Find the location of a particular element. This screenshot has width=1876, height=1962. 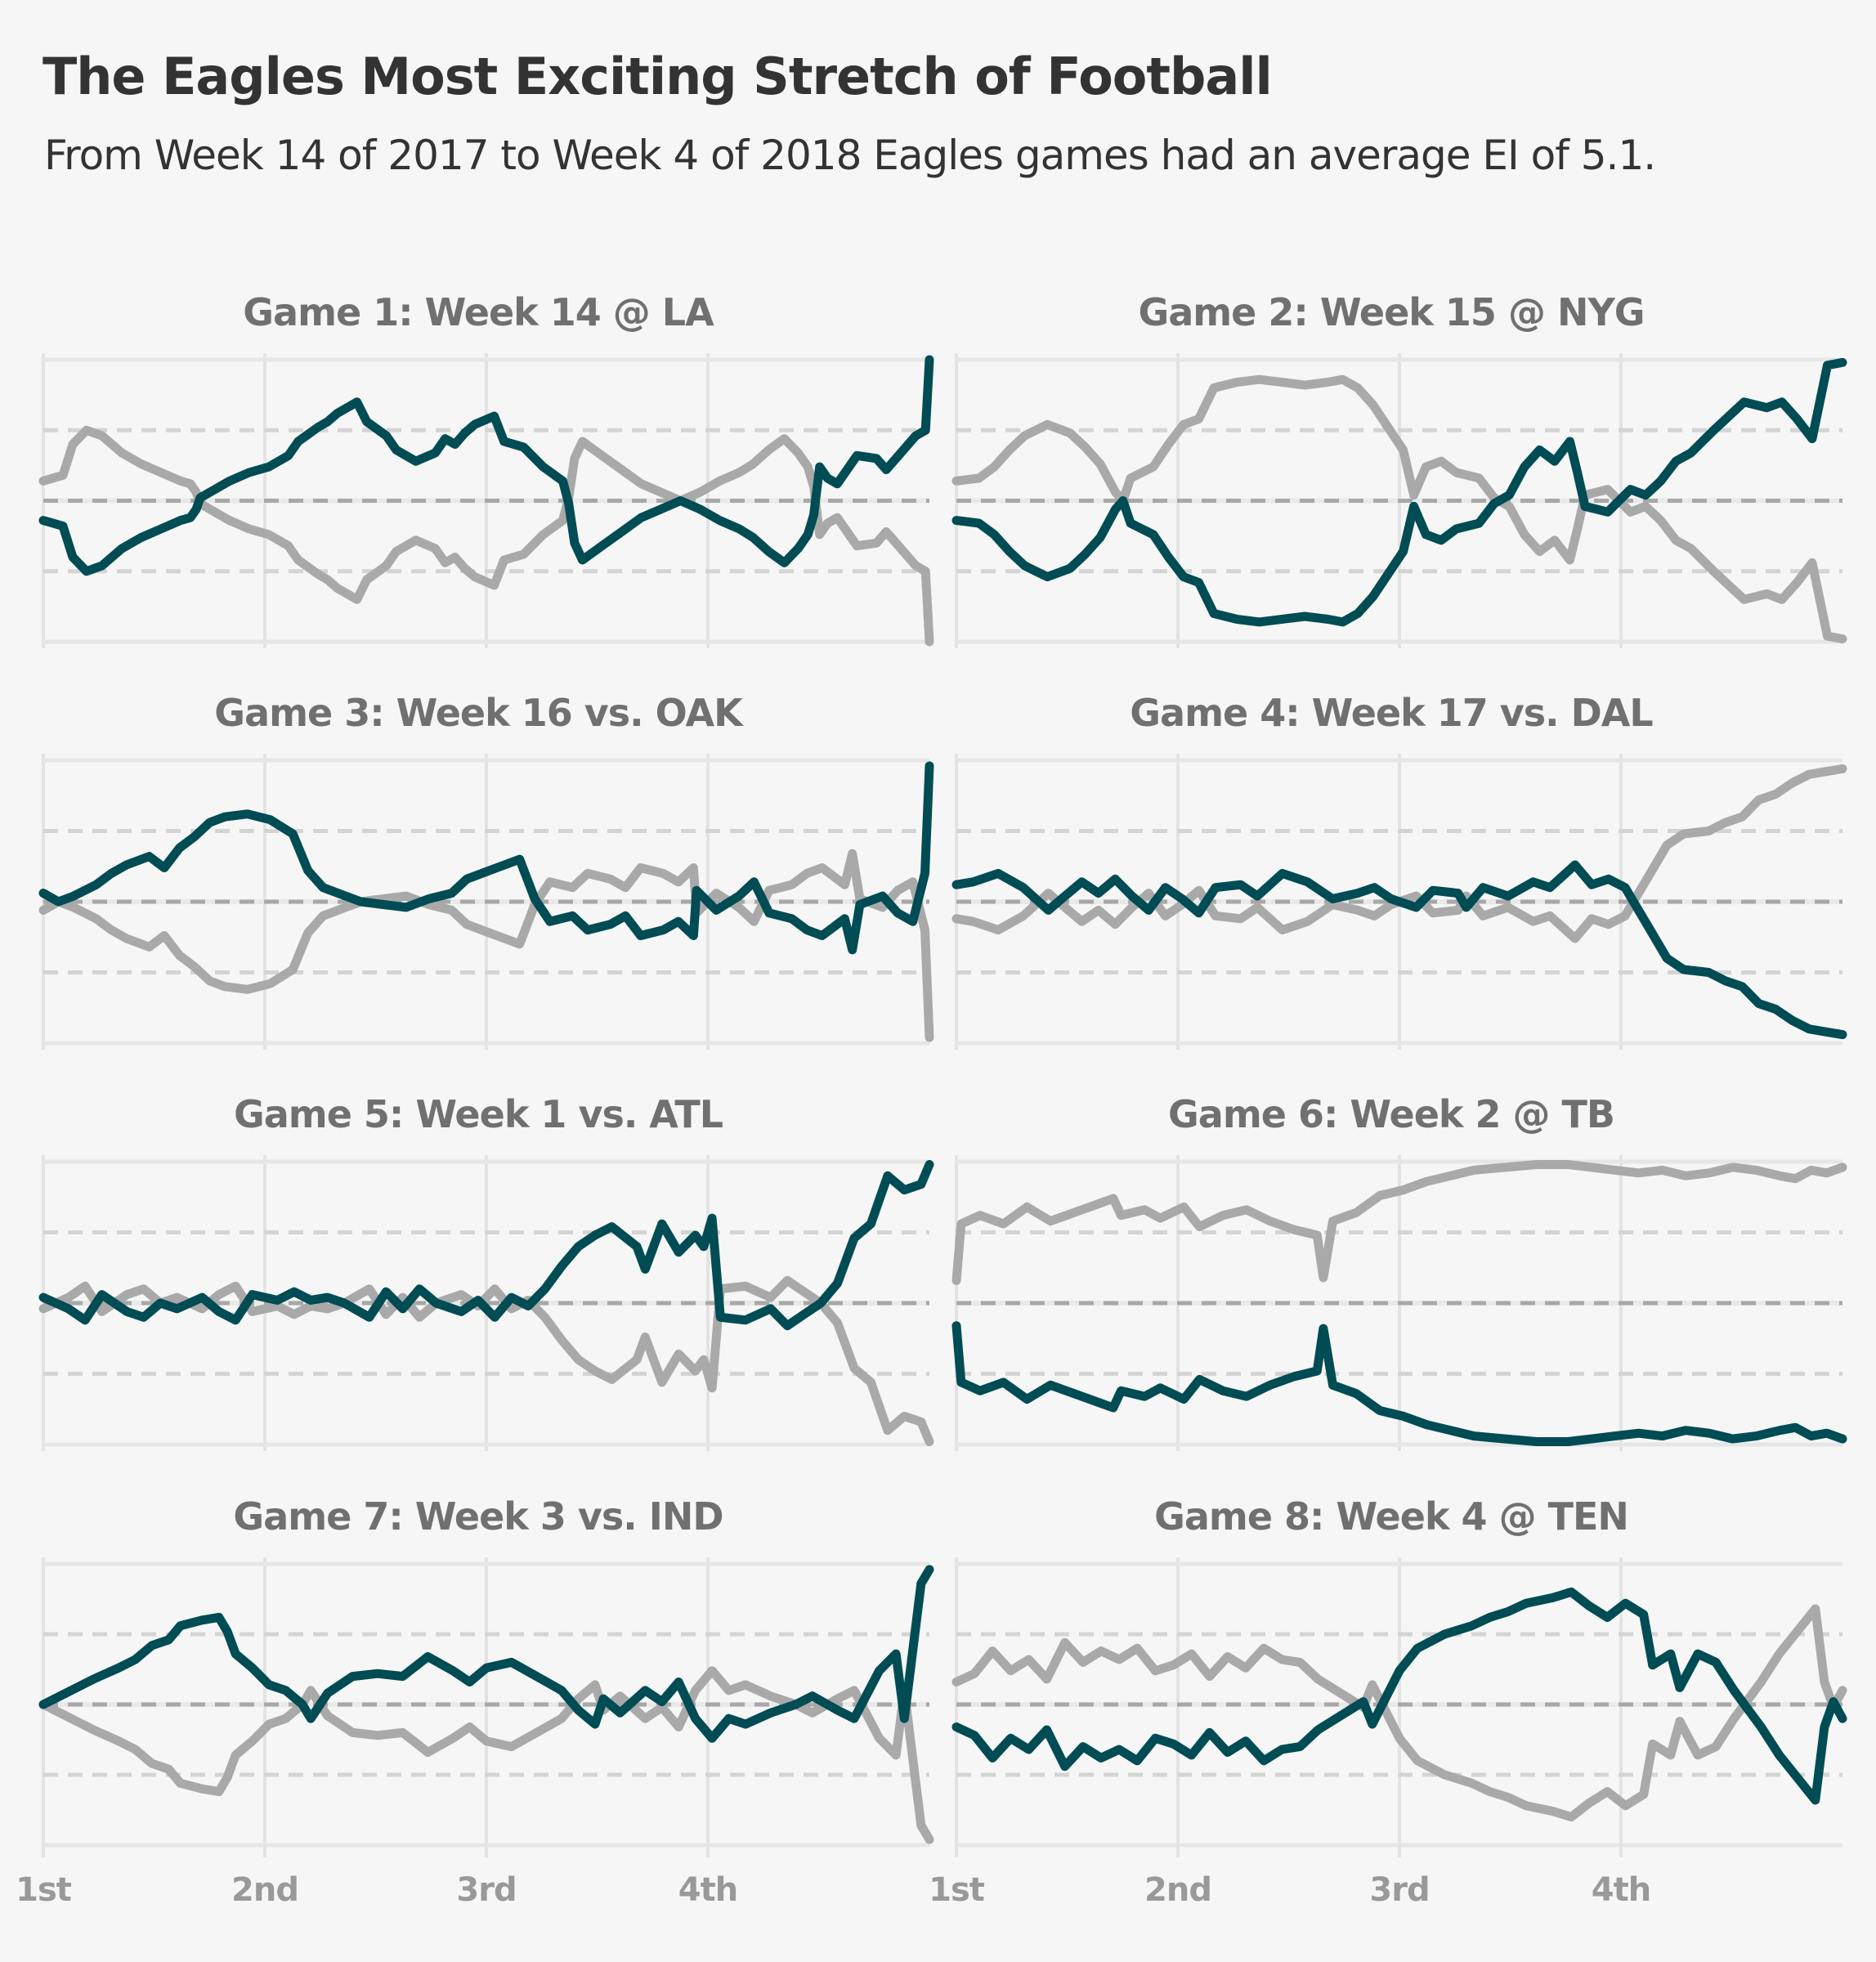

panel-title: Game 3: Week 16 vs. OAK is located at coordinates (479, 713).